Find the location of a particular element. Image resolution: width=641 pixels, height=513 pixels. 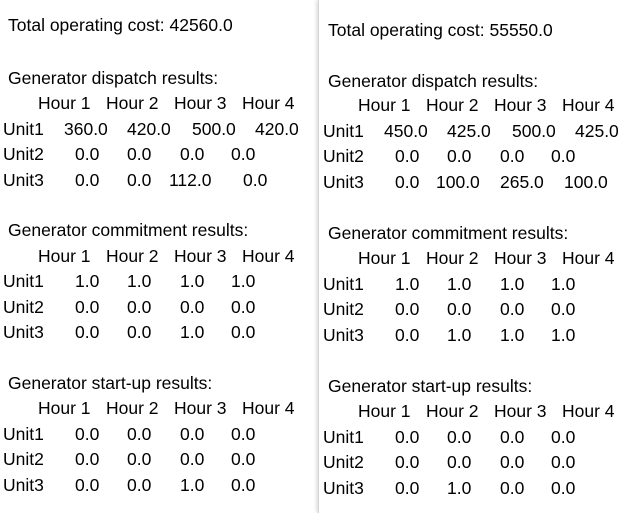

section-title-dispatch: Generator dispatch results: is located at coordinates (433, 81).